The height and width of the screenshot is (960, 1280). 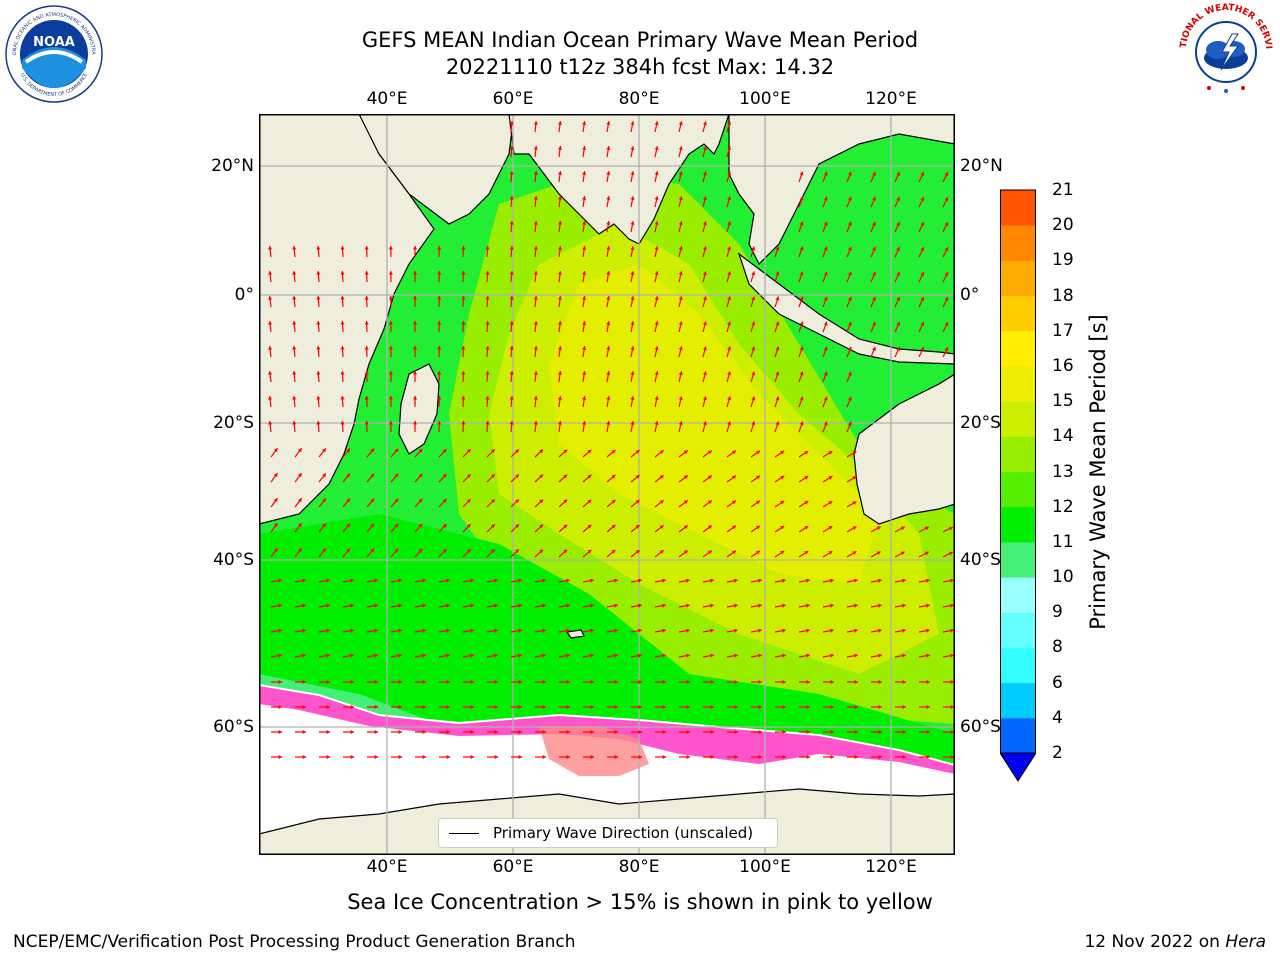 What do you see at coordinates (1057, 753) in the screenshot?
I see `colorbar-tick-label: 2` at bounding box center [1057, 753].